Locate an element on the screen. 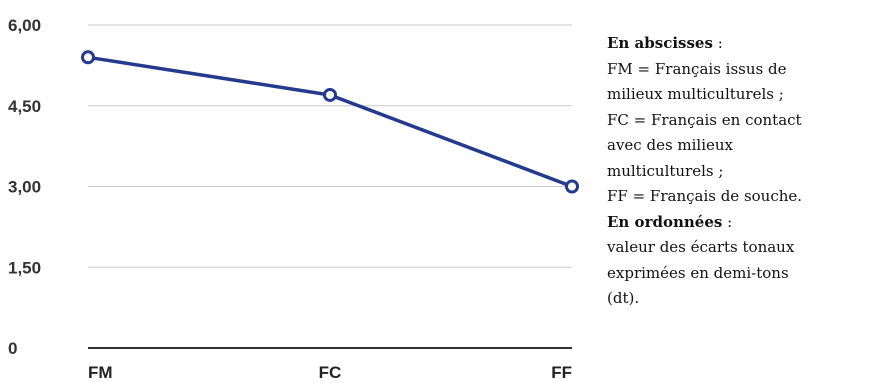 Image resolution: width=880 pixels, height=383 pixels. legend-line-ordonnees: En ordonnées : is located at coordinates (742, 223).